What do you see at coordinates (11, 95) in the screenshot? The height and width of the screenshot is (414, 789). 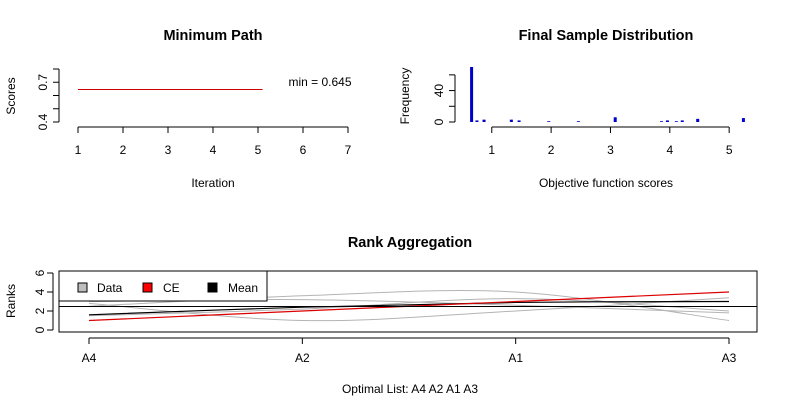 I see `minimum-path-ylabel: Scores` at bounding box center [11, 95].